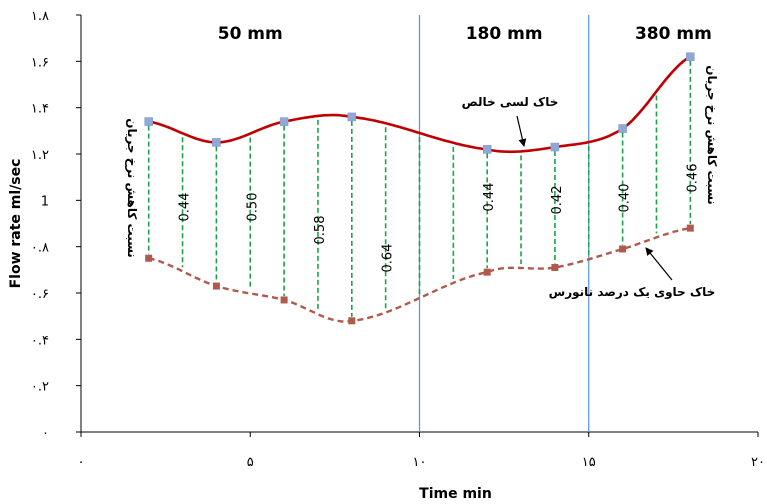 The width and height of the screenshot is (767, 504). Describe the element at coordinates (40, 109) in the screenshot. I see `y-tick-label: ۱.۴` at that location.